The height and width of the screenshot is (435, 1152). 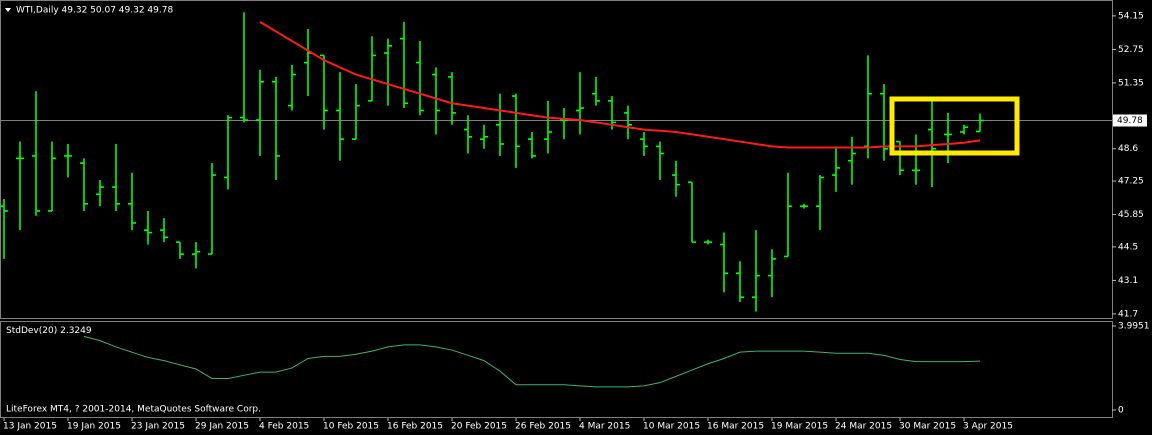 What do you see at coordinates (1134, 326) in the screenshot?
I see `y-tick-label: 3.9951` at bounding box center [1134, 326].